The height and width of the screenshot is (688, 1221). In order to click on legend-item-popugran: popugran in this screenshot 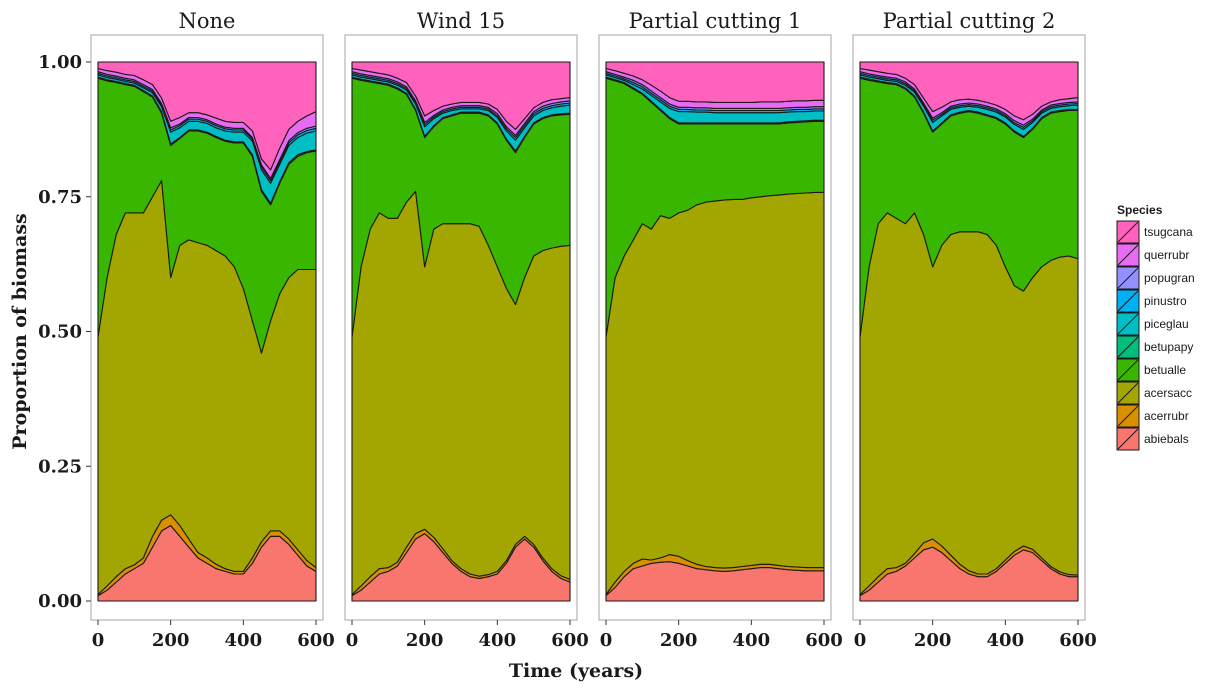, I will do `click(1155, 278)`.